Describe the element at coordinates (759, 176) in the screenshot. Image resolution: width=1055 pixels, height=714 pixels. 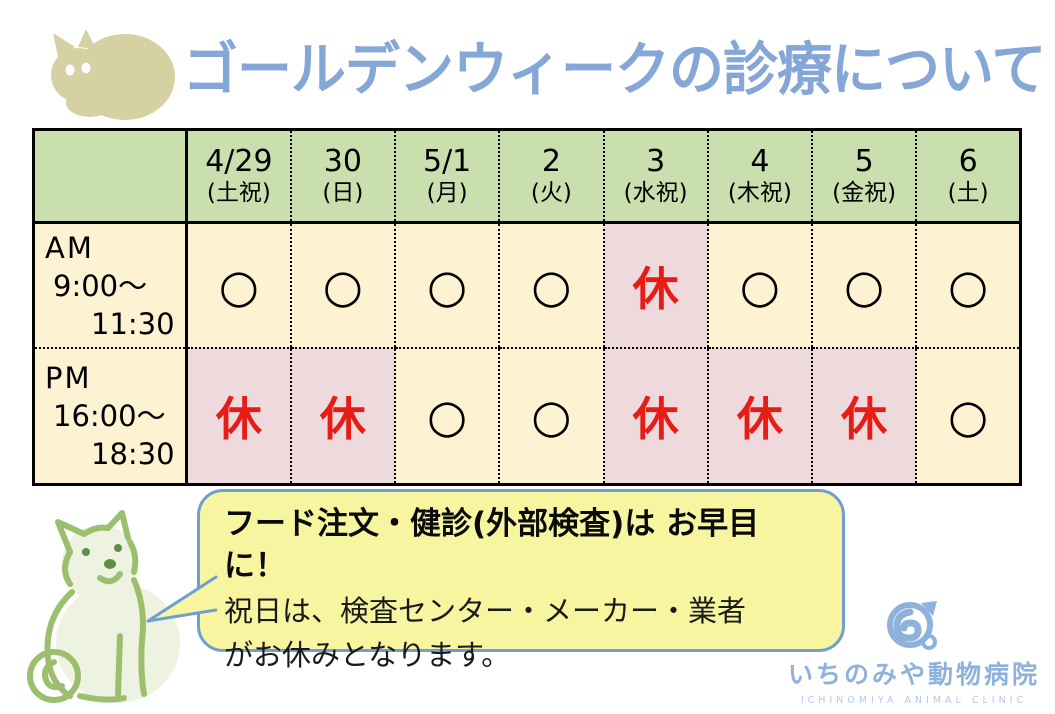
I see `column-header: 4 (木祝)` at that location.